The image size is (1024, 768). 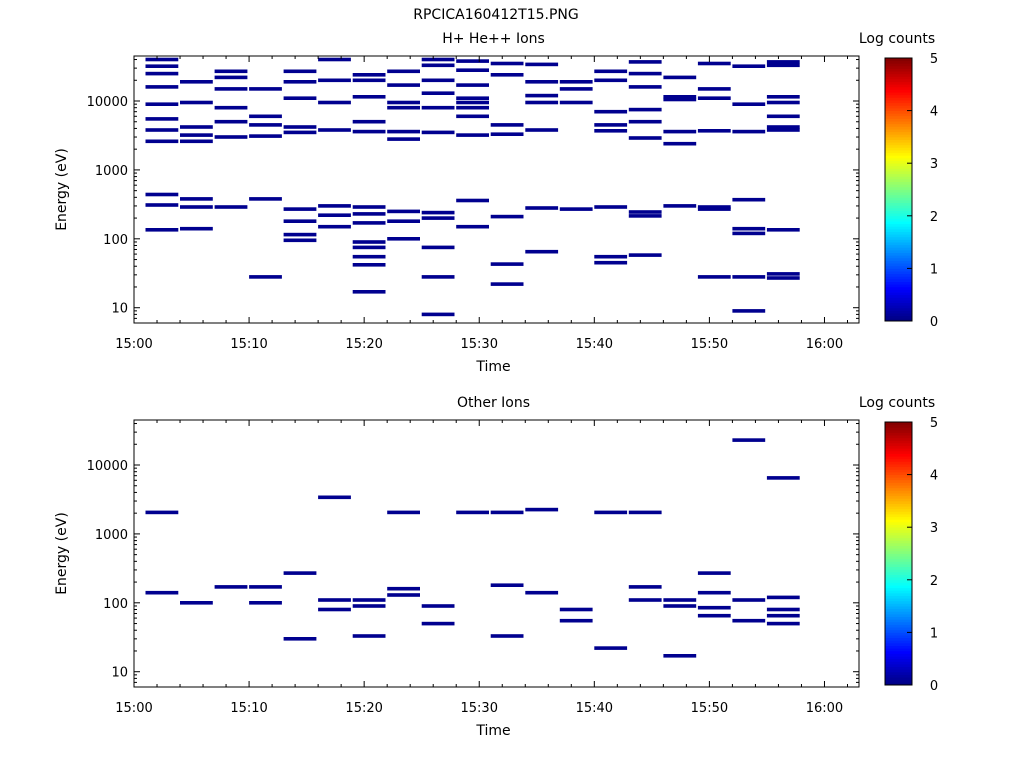 I want to click on colorbar-tick-label: 1, so click(x=934, y=269).